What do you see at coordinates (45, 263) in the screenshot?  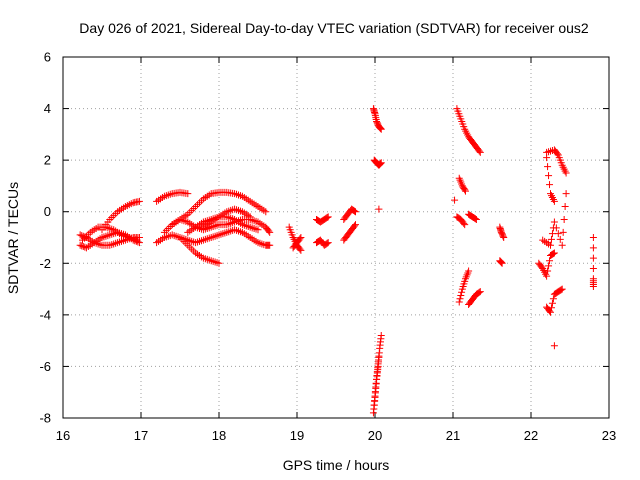 I see `y-tick-label: -2` at bounding box center [45, 263].